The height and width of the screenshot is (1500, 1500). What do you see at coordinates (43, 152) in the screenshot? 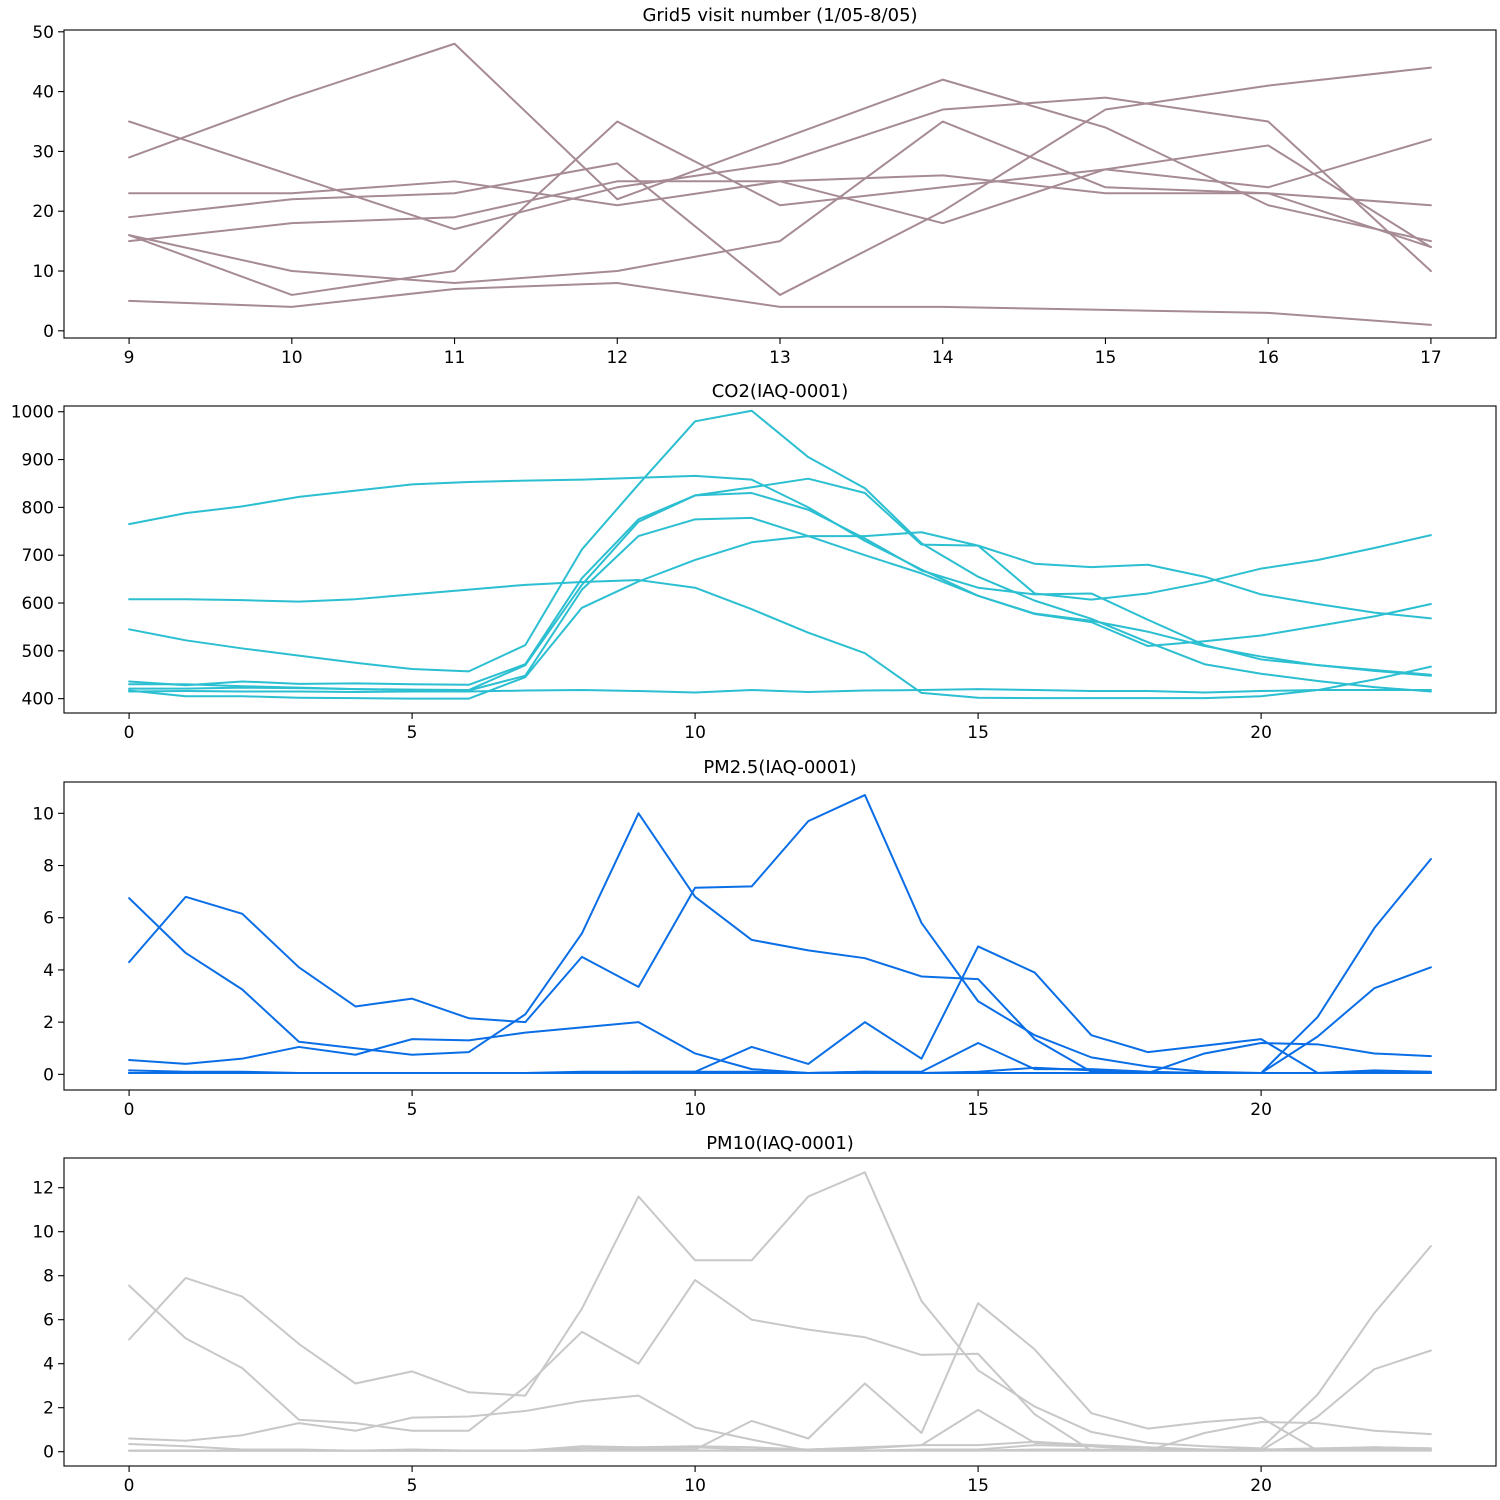
I see `y-tick-label: 30` at bounding box center [43, 152].